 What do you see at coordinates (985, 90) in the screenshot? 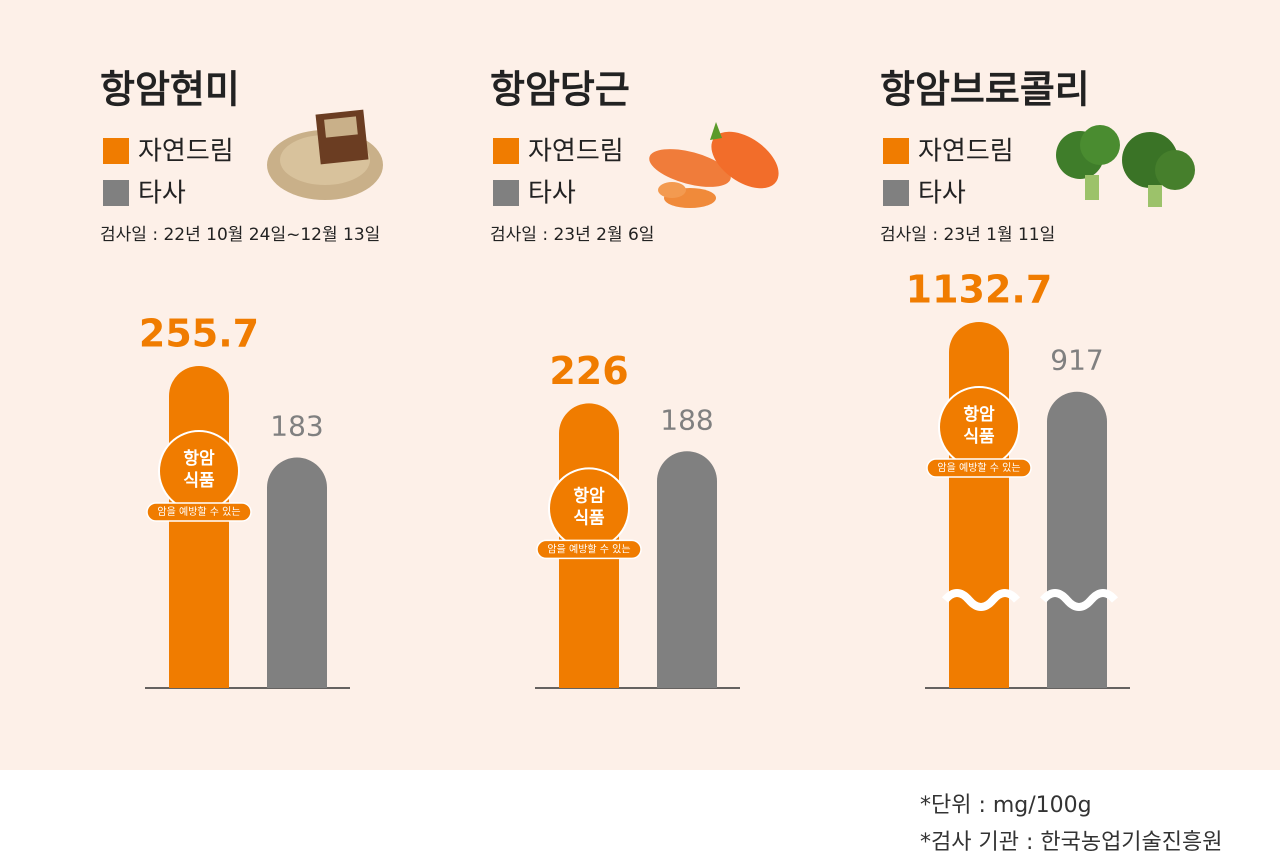
I see `chart-title: 항암브로콜리` at bounding box center [985, 90].